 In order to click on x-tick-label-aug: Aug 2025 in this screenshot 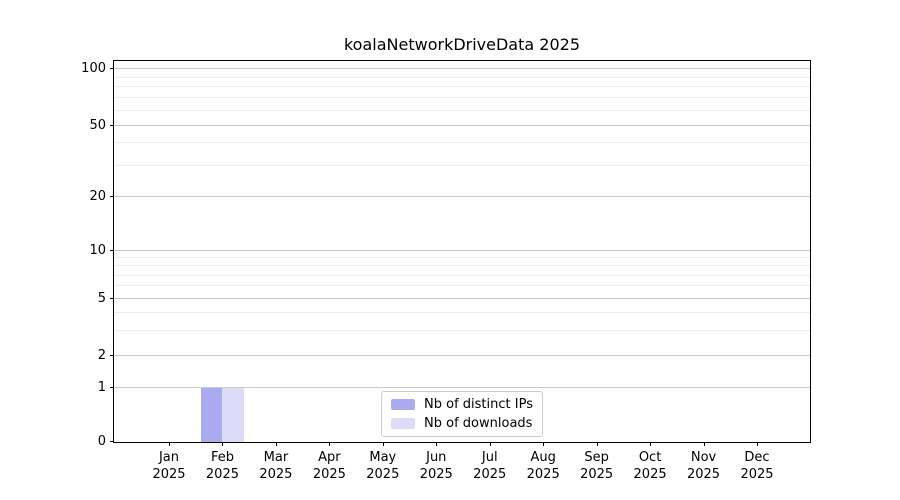, I will do `click(543, 466)`.